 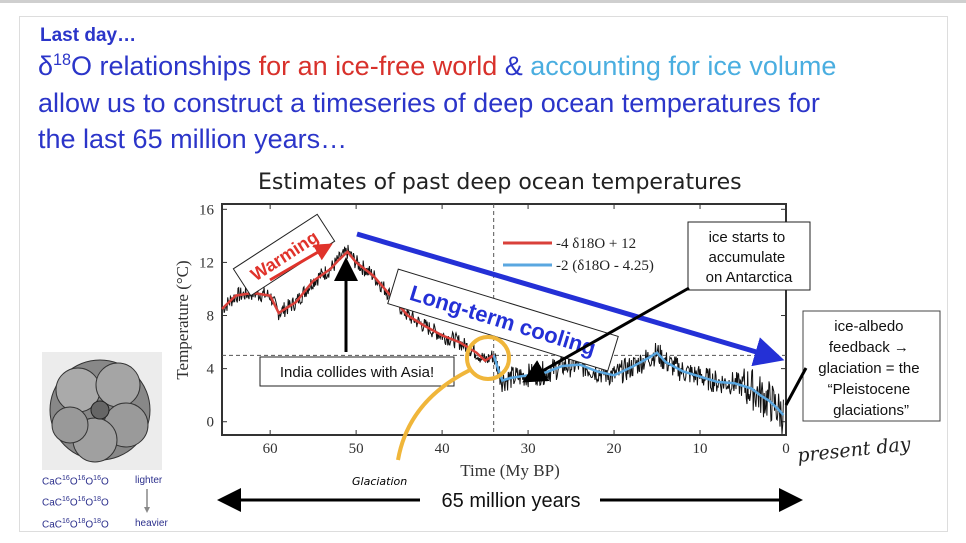 I want to click on x-tick-label: 50, so click(x=356, y=449).